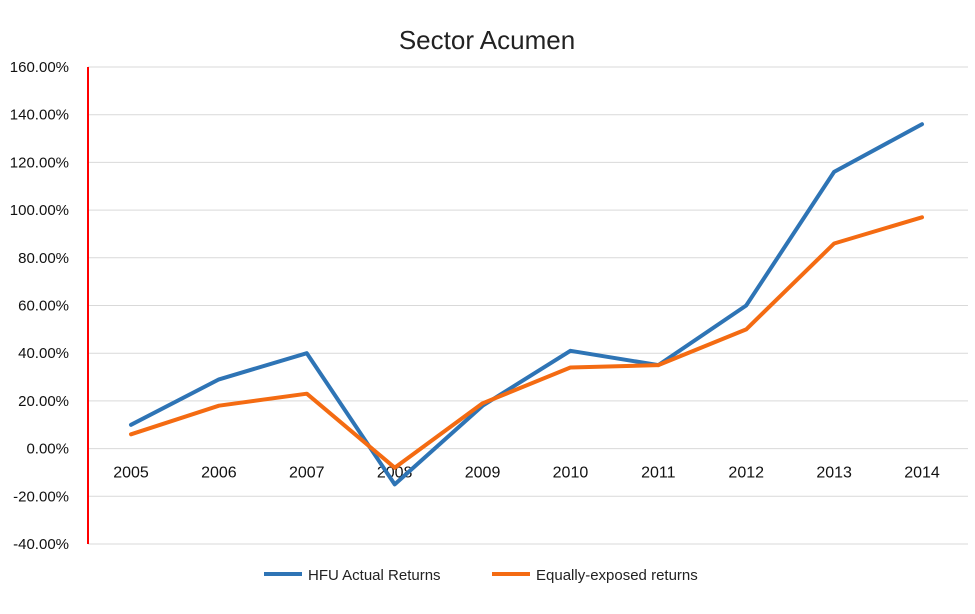  I want to click on y-tick-label: -40.00%, so click(41, 544).